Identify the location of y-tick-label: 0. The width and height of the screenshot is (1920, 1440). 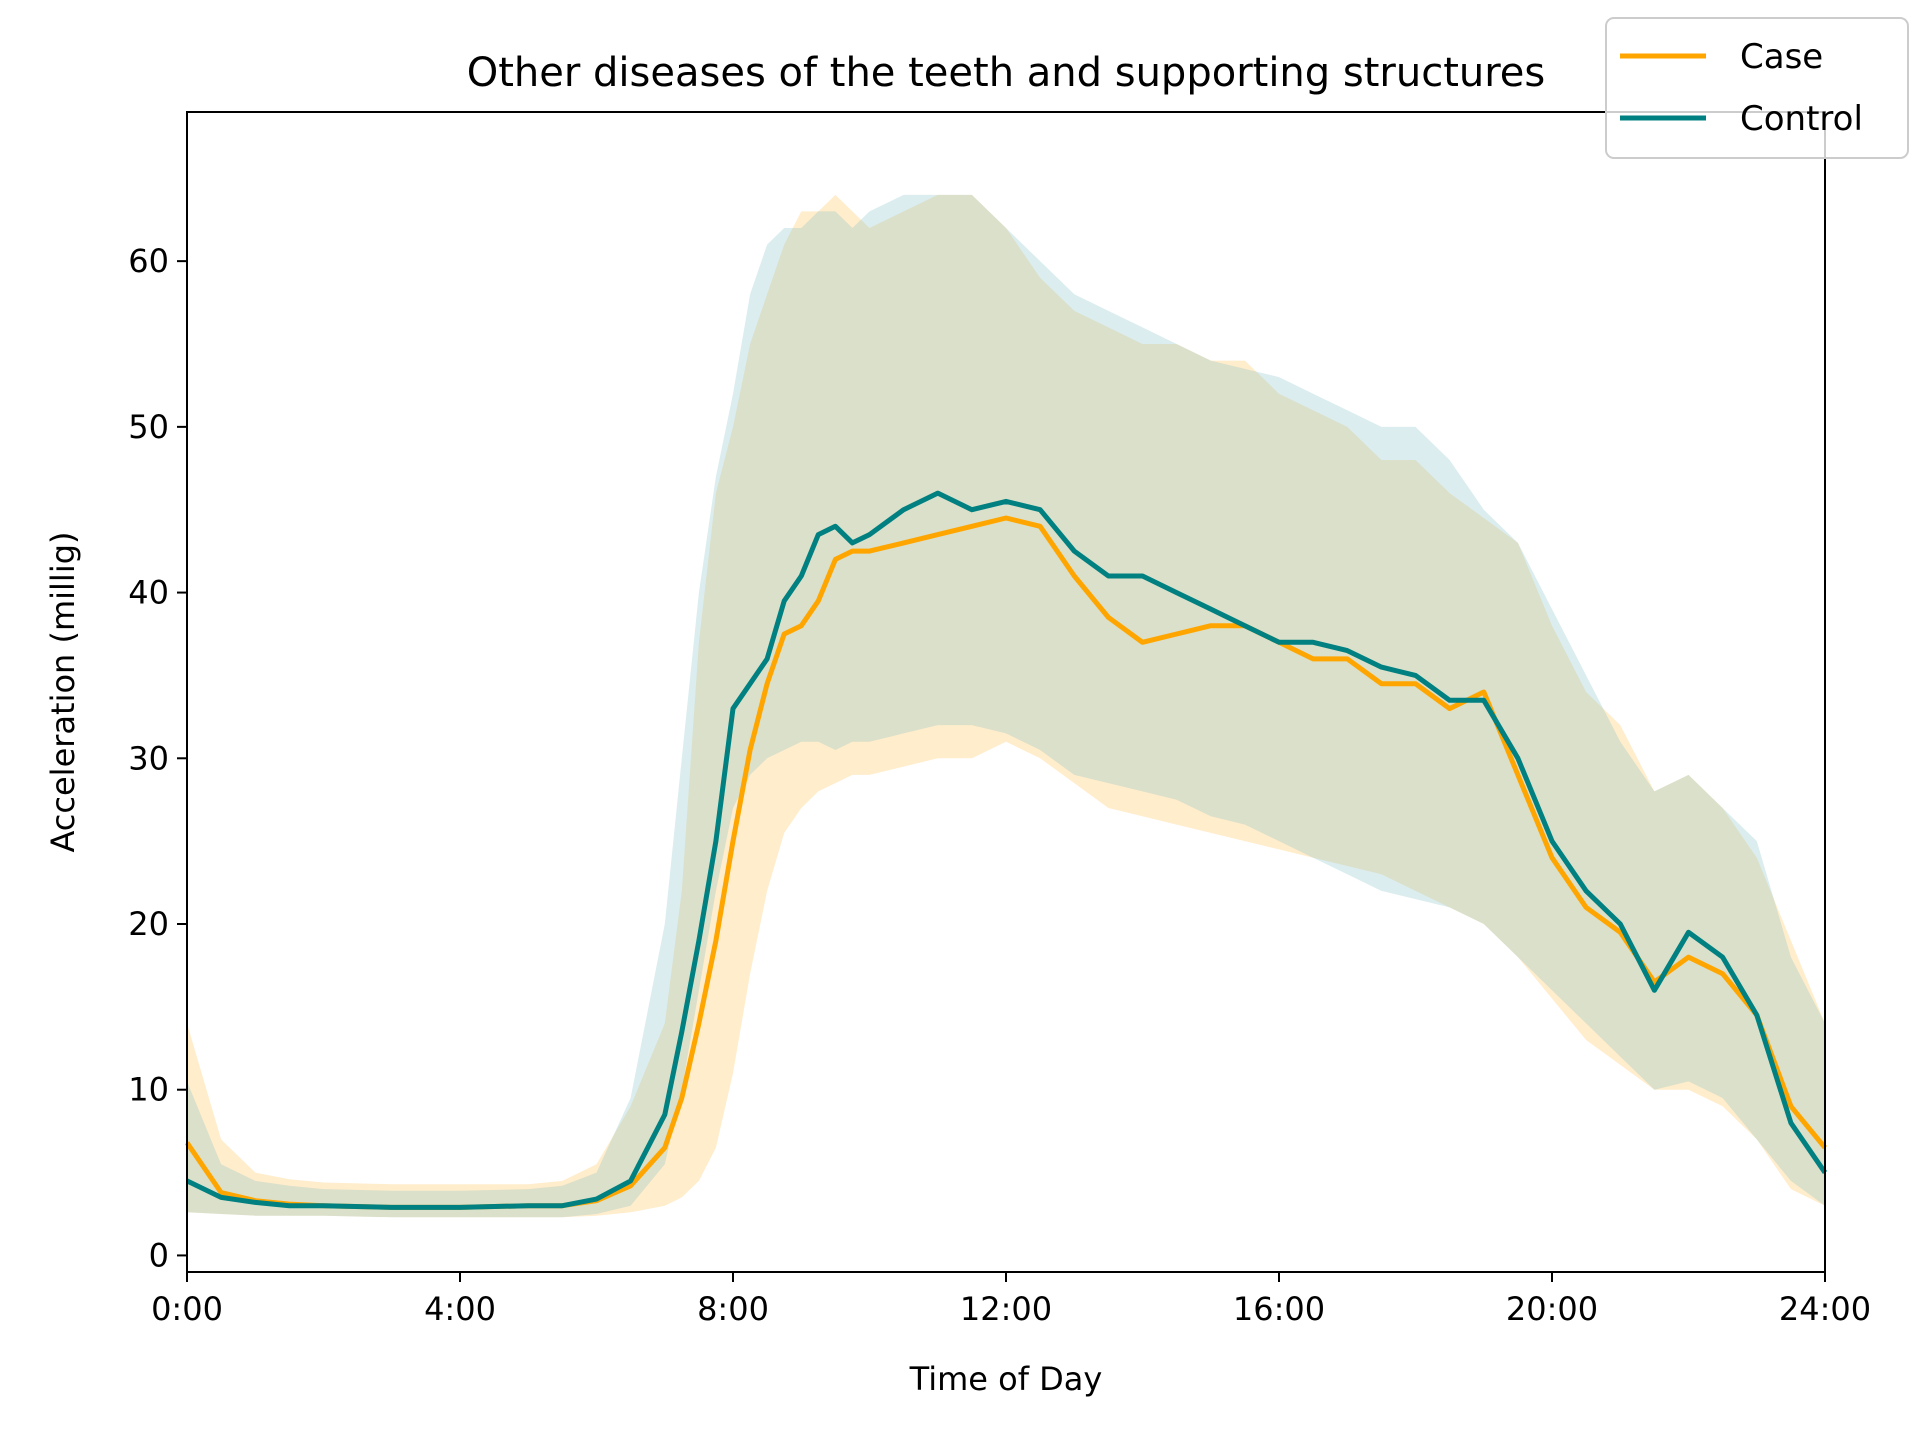
(159, 1255).